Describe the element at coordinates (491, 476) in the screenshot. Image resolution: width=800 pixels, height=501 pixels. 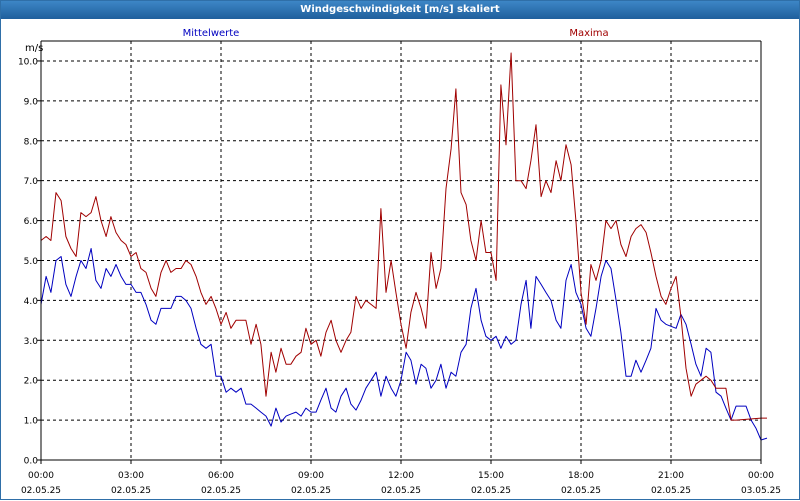
I see `x-tick-time: 15:00` at that location.